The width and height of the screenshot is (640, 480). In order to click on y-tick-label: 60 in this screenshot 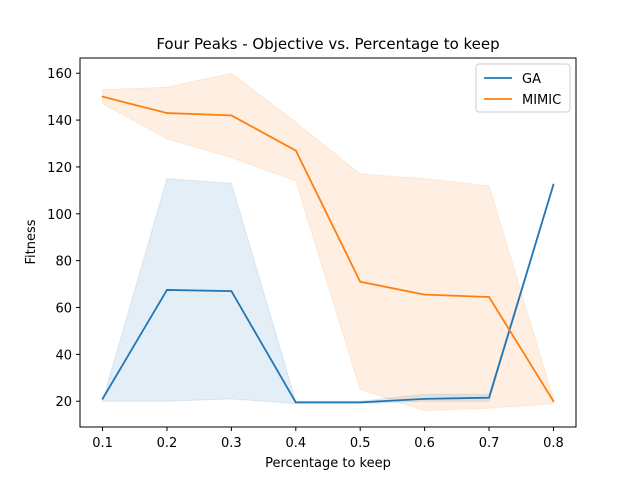, I will do `click(63, 309)`.